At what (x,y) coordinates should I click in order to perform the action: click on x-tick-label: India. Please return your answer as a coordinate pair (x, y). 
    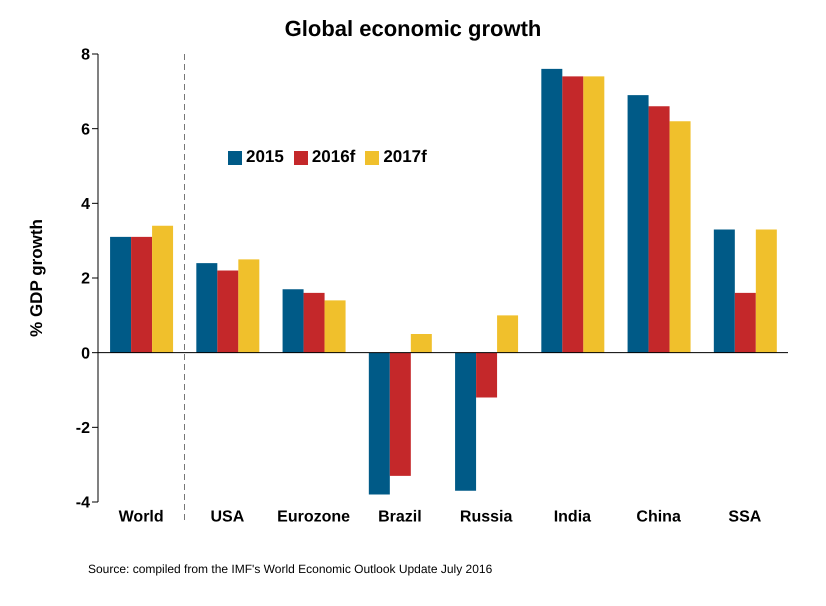
    Looking at the image, I should click on (573, 517).